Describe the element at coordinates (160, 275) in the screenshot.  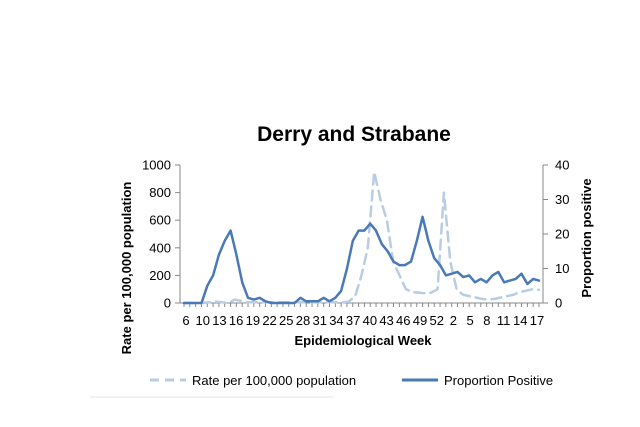
I see `y-left-tick-label: 200` at that location.